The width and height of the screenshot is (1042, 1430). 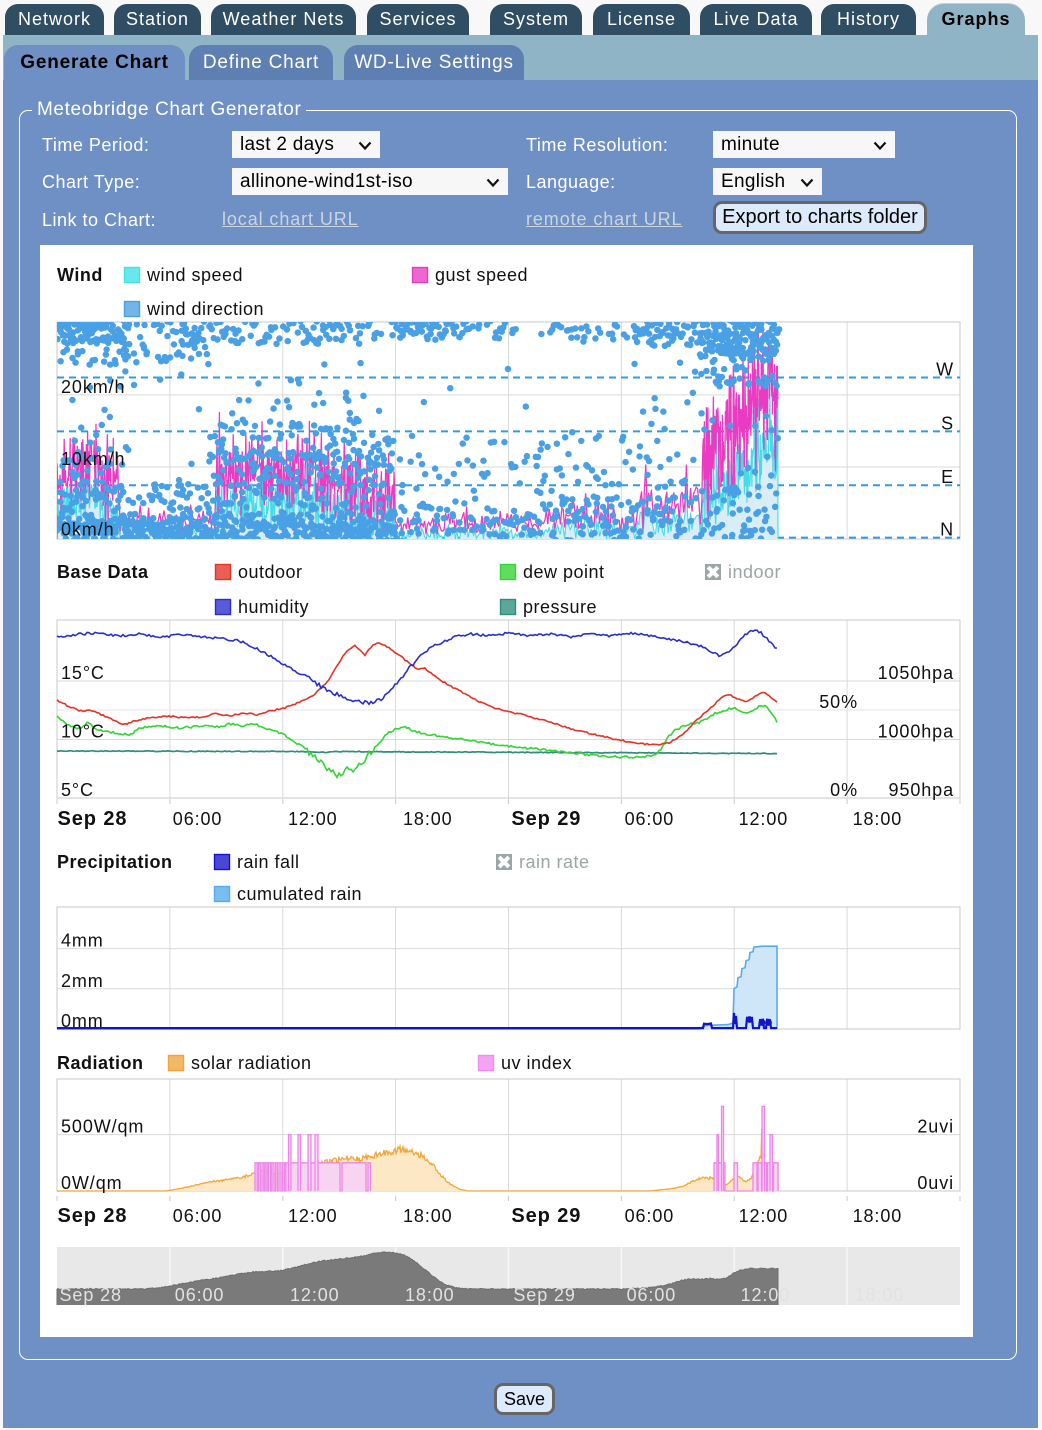 I want to click on svg-text: Precipitation, so click(x=115, y=862).